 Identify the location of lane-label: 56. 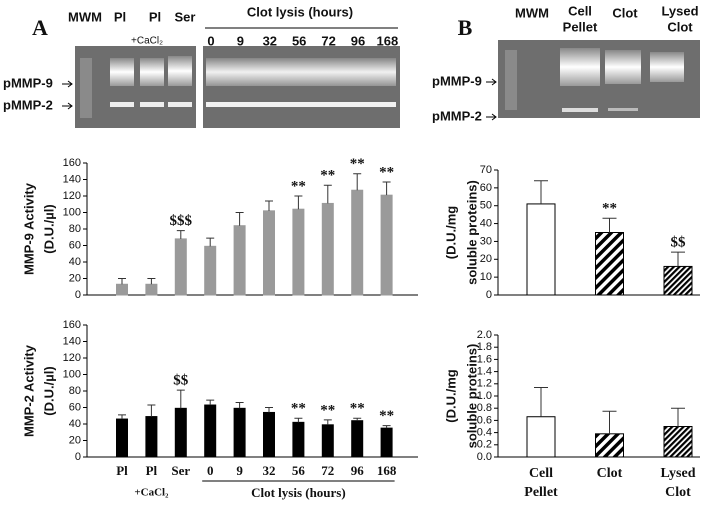
(299, 40).